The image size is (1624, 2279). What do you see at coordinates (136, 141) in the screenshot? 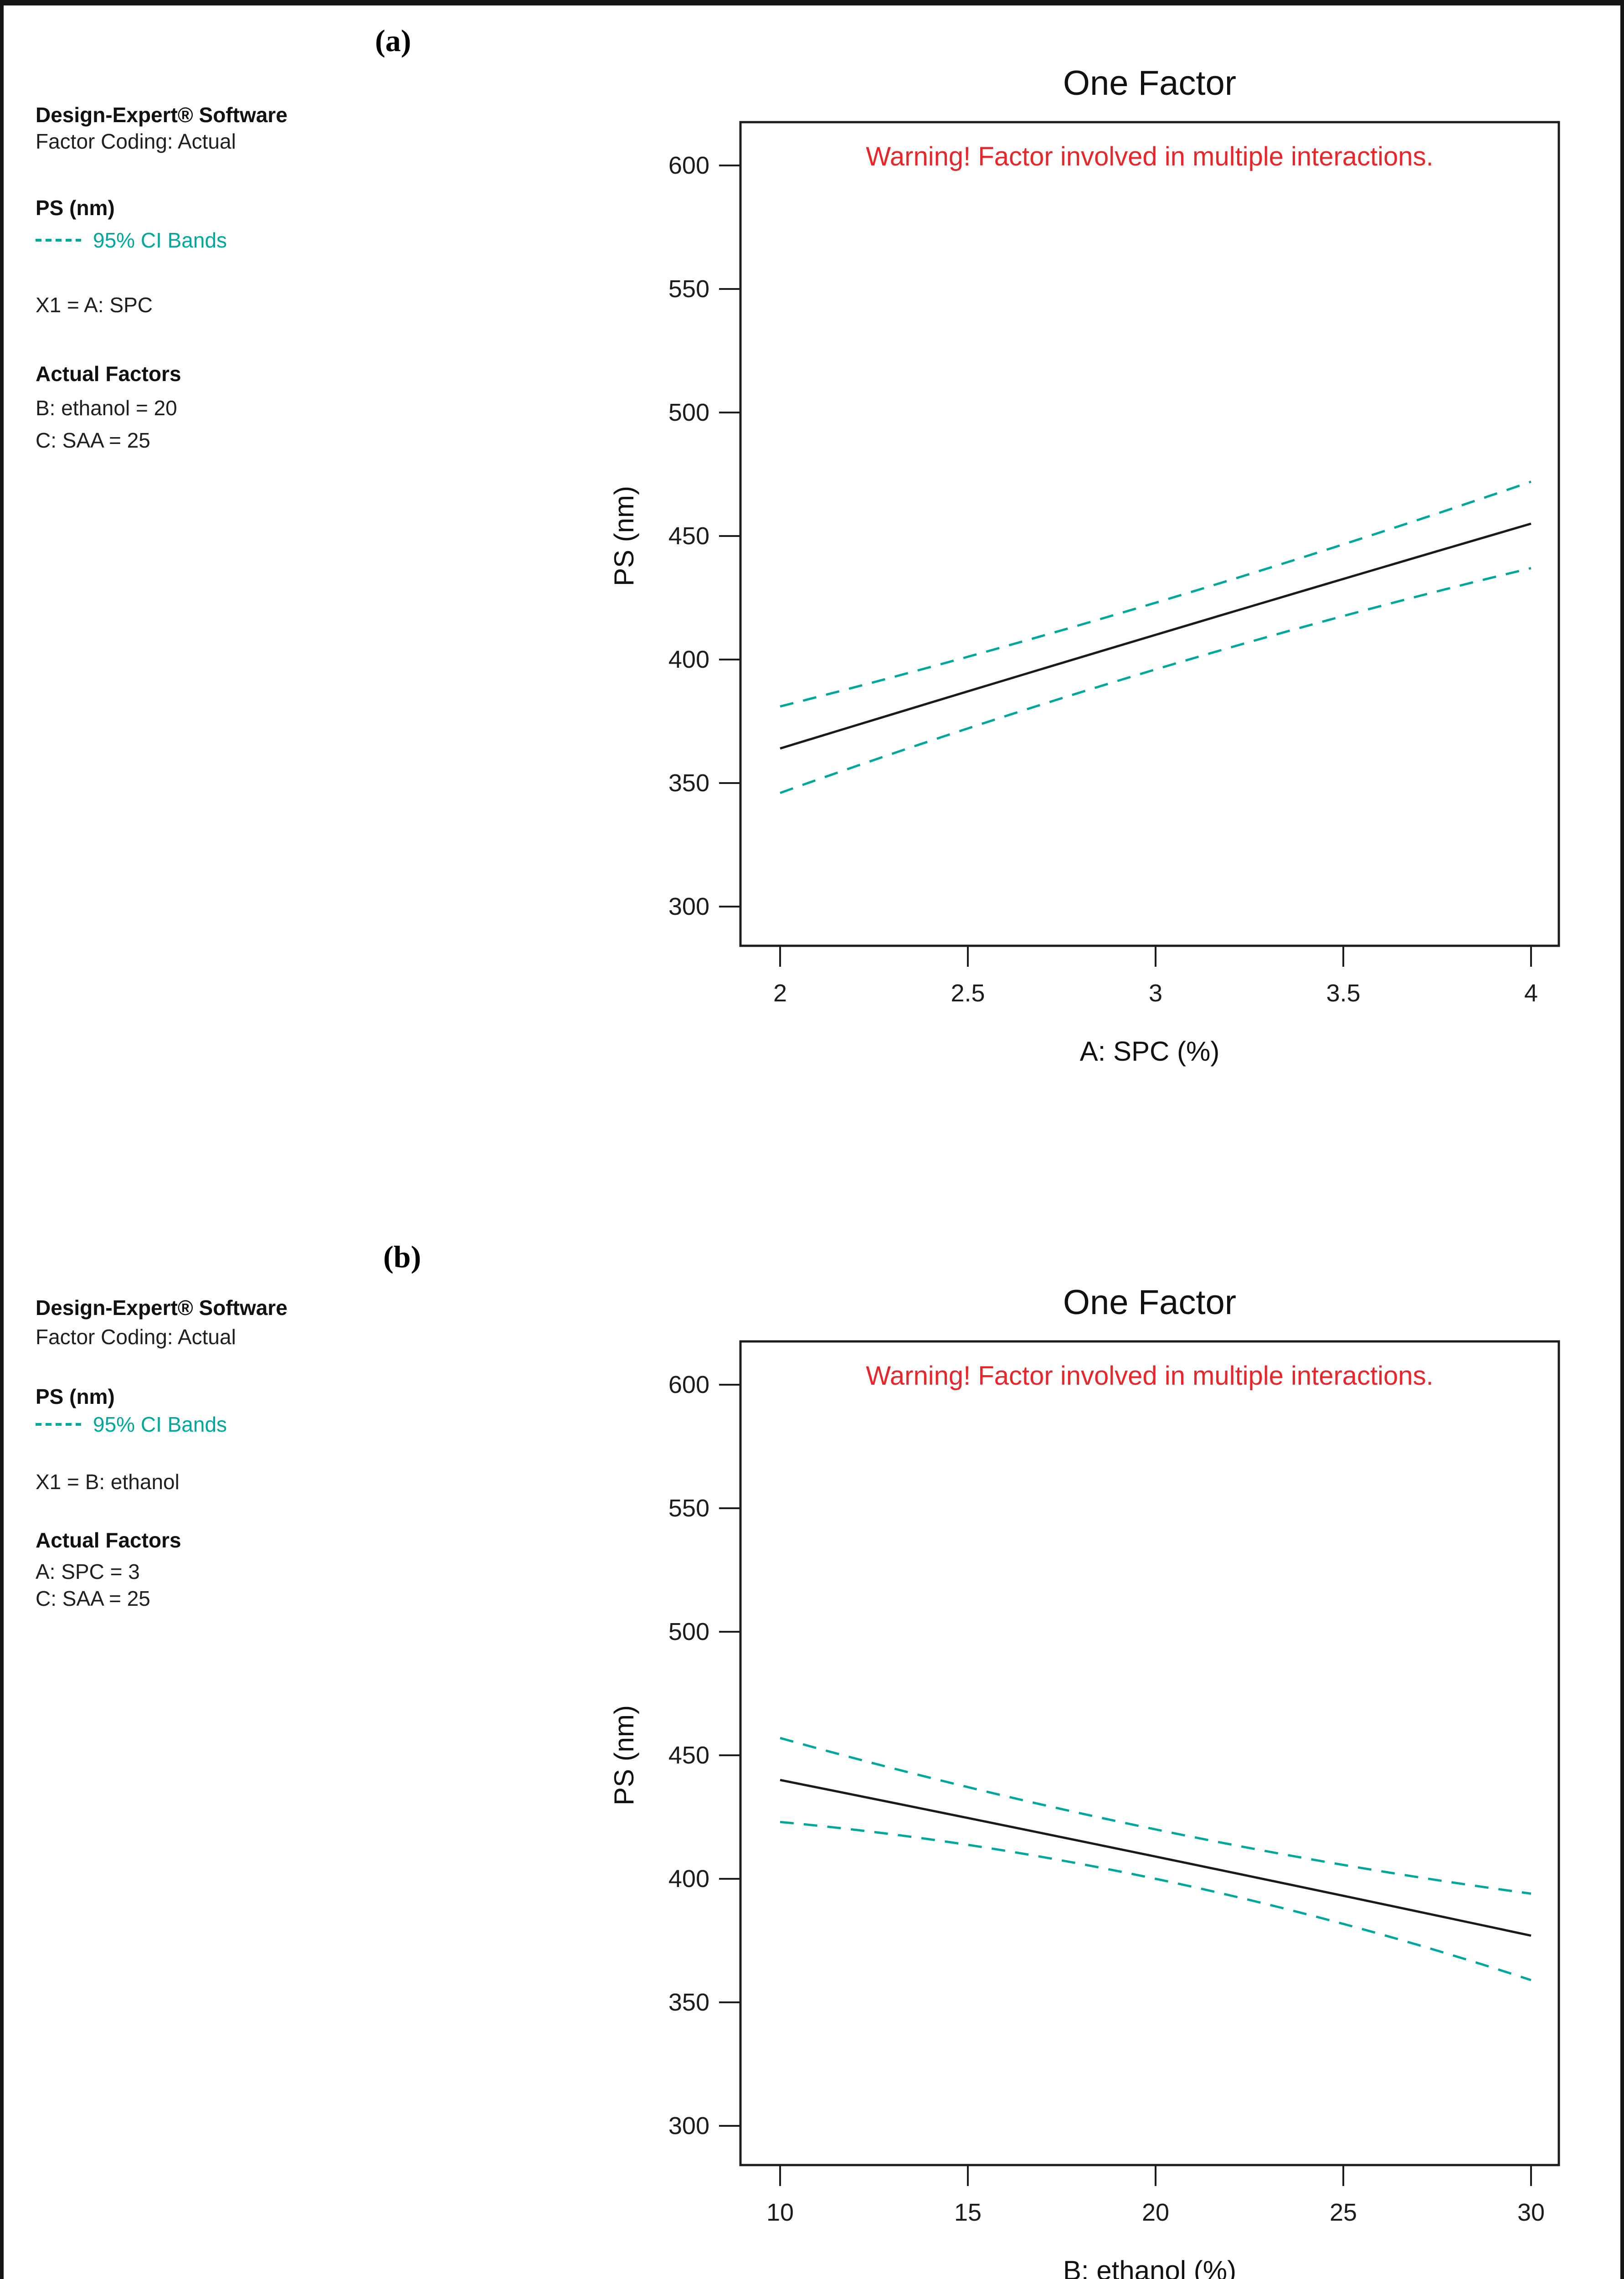
I see `factor-coding-a: Factor Coding: Actual` at bounding box center [136, 141].